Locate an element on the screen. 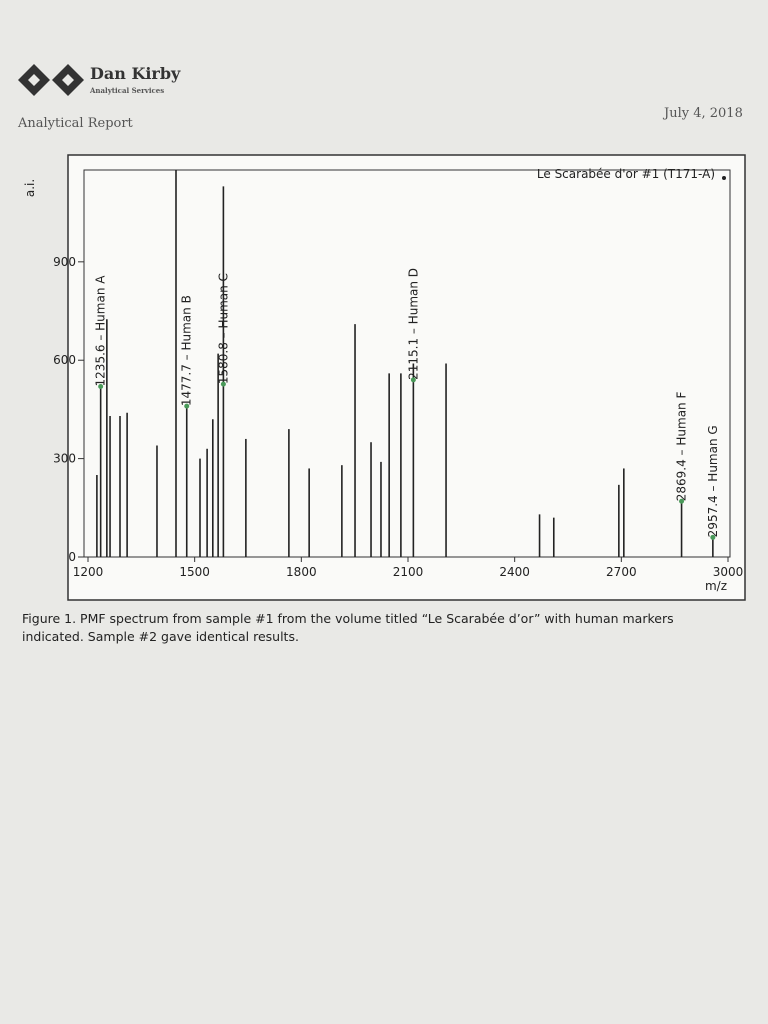 The height and width of the screenshot is (1024, 768). x-tick-label: 1200 is located at coordinates (88, 572).